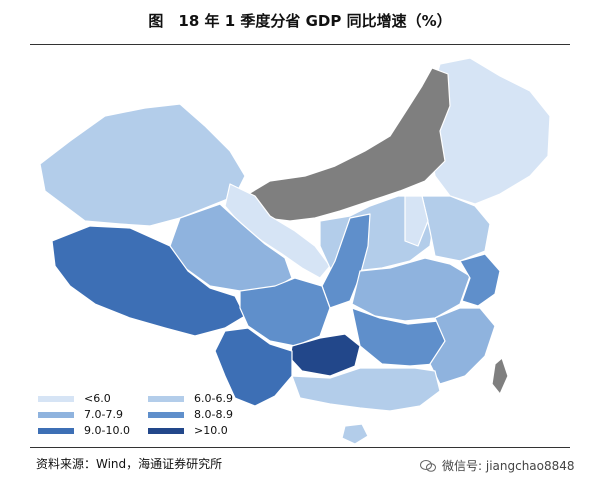 Image resolution: width=600 pixels, height=493 pixels. Describe the element at coordinates (300, 447) in the screenshot. I see `bottom-rule` at that location.